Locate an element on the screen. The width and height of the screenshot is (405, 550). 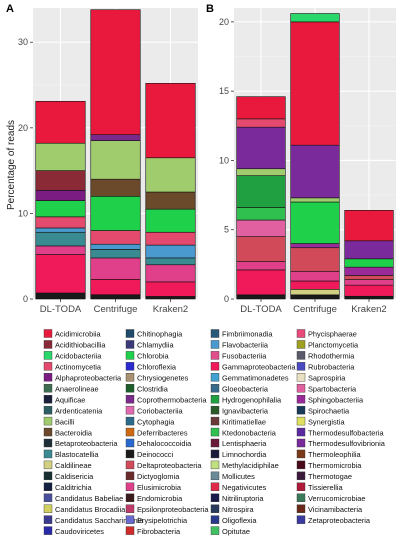
legend-swatch-fibrobacteria is located at coordinates (130, 530).